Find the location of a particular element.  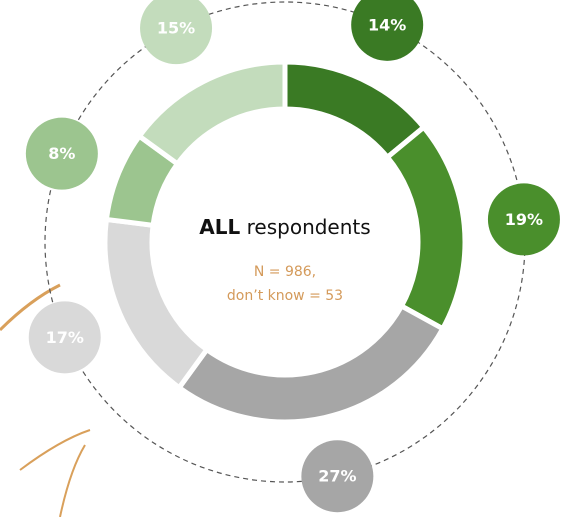

value-label: 17% is located at coordinates (65, 337).